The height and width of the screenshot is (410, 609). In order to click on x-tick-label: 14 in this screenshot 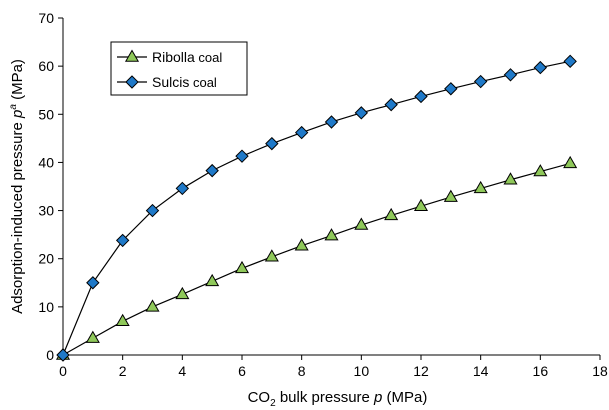, I will do `click(481, 371)`.